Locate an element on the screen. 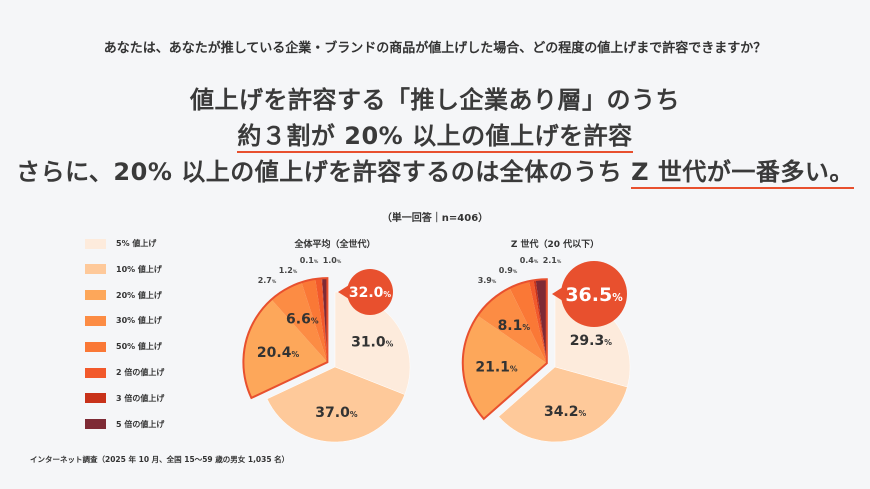  headline-line-2: 約３割が 20% 以上の値上げを許容 is located at coordinates (435, 137).